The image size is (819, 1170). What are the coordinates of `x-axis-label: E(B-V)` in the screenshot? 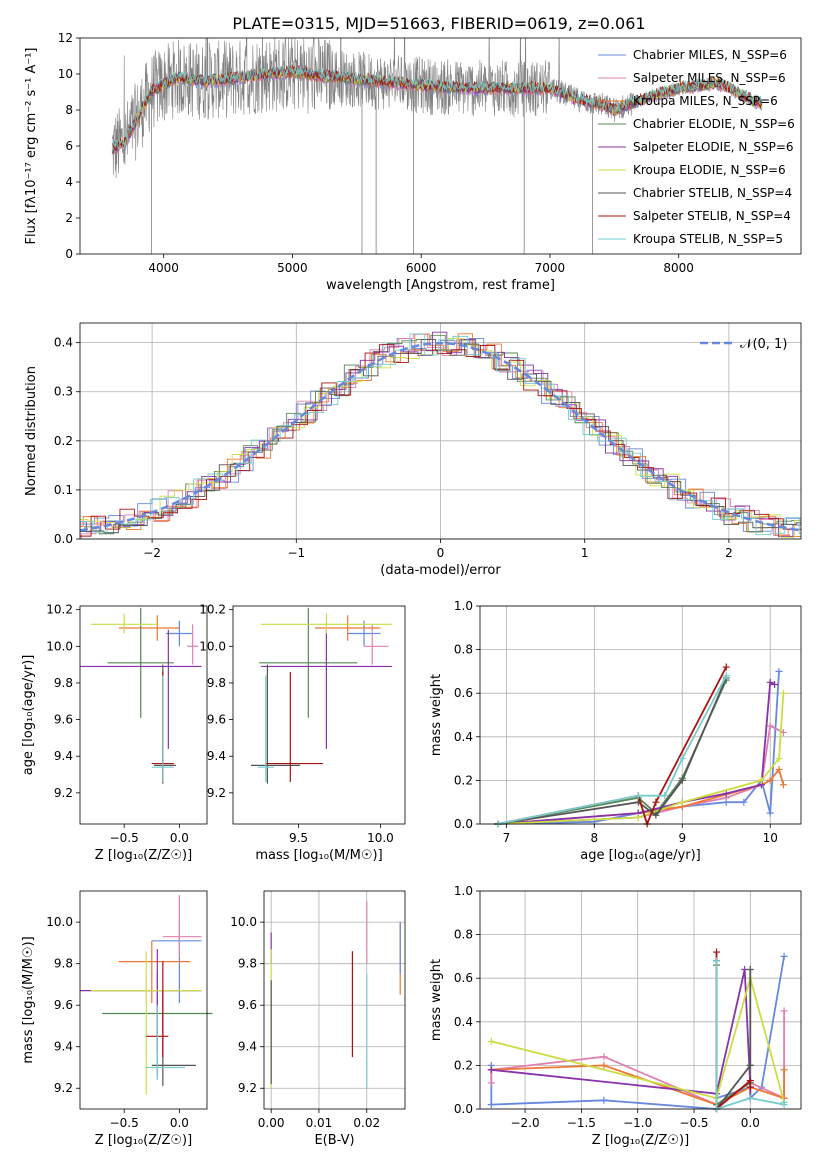 It's located at (334, 1140).